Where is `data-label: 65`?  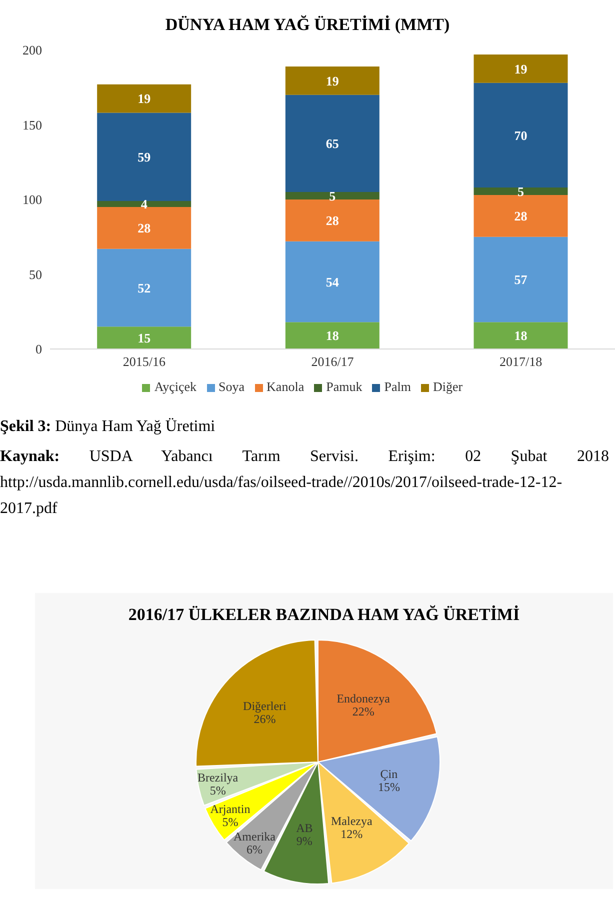
data-label: 65 is located at coordinates (333, 144).